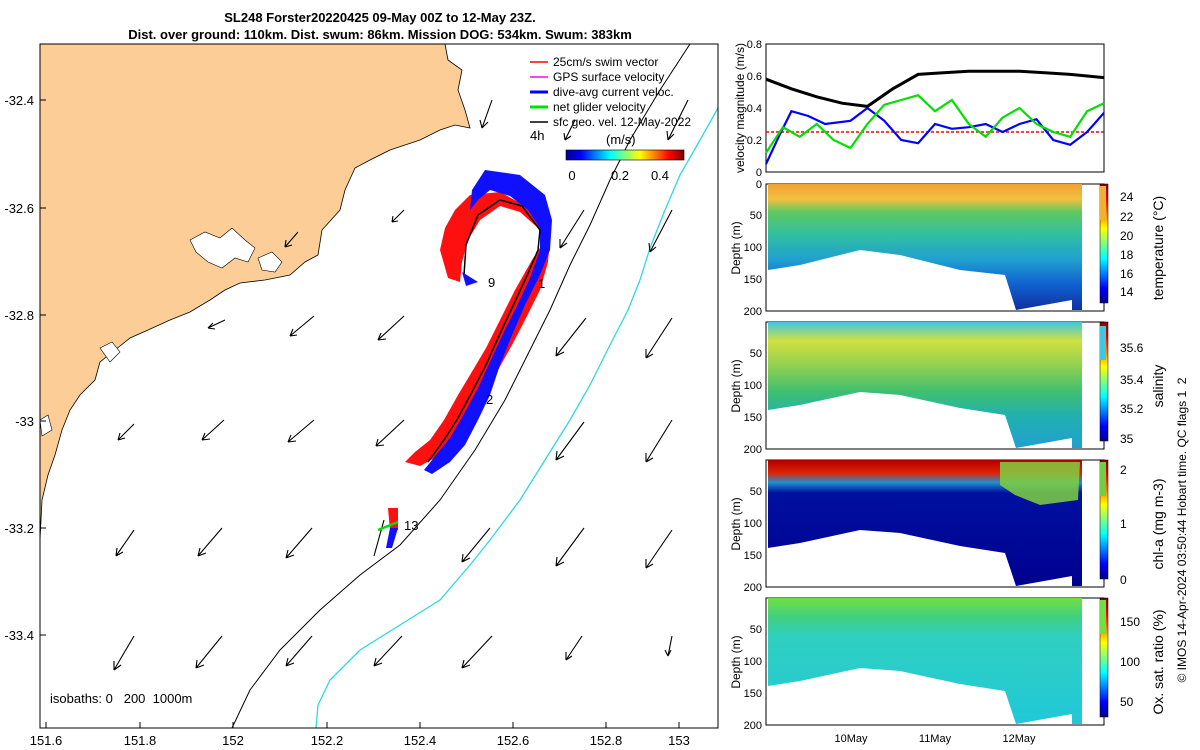 The height and width of the screenshot is (750, 1200). Describe the element at coordinates (736, 523) in the screenshot. I see `chl-depth-label: Depth (m)` at that location.